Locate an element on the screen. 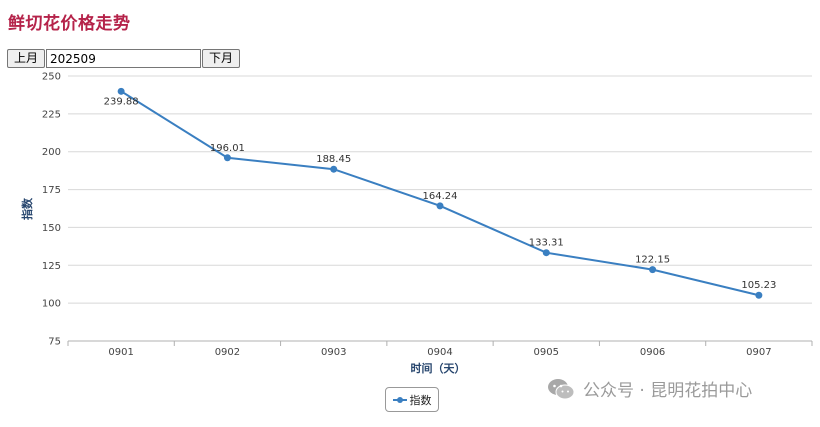 The width and height of the screenshot is (820, 427). data-label: 188.45 is located at coordinates (333, 159).